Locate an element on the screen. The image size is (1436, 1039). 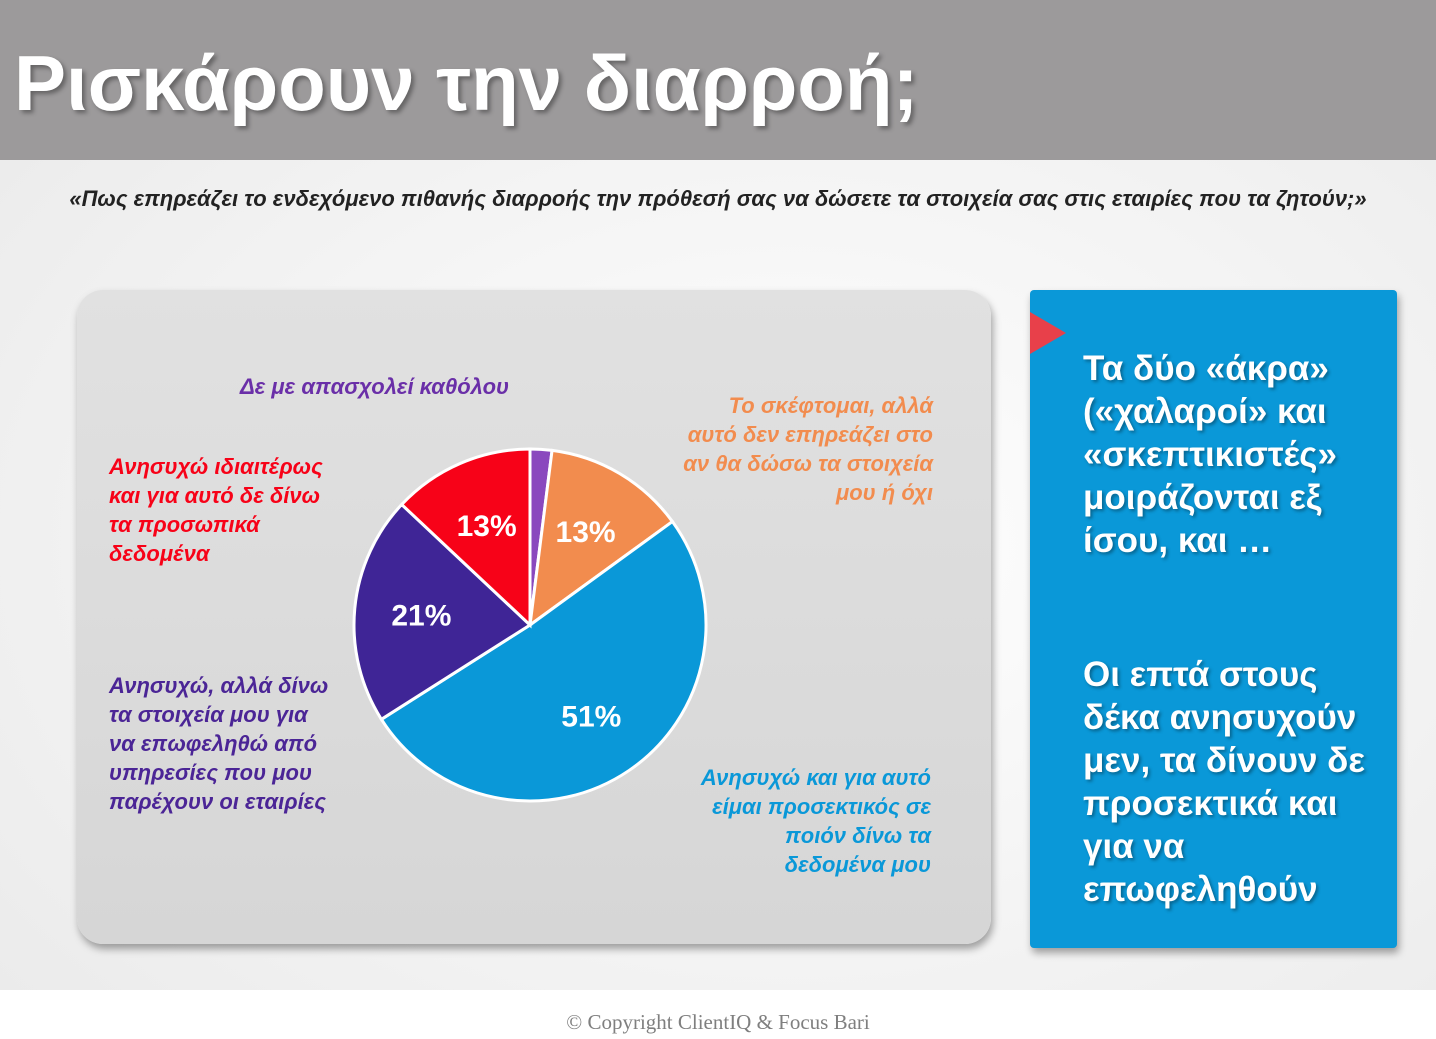
page-title: Ρισκάρουν την διαρροή; is located at coordinates (466, 83).